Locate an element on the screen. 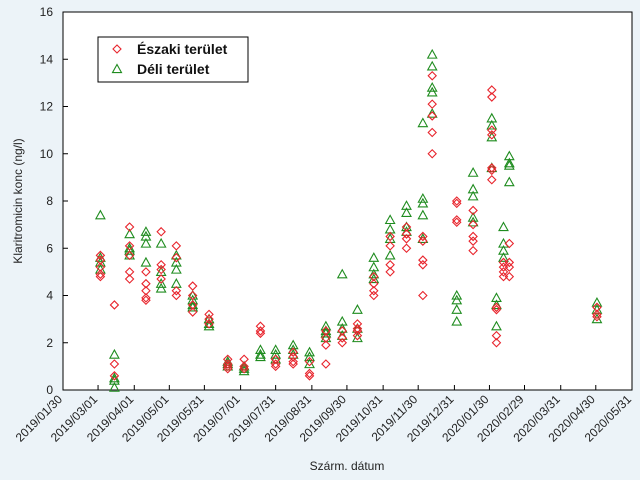  legend-label: Déli terület is located at coordinates (173, 69).